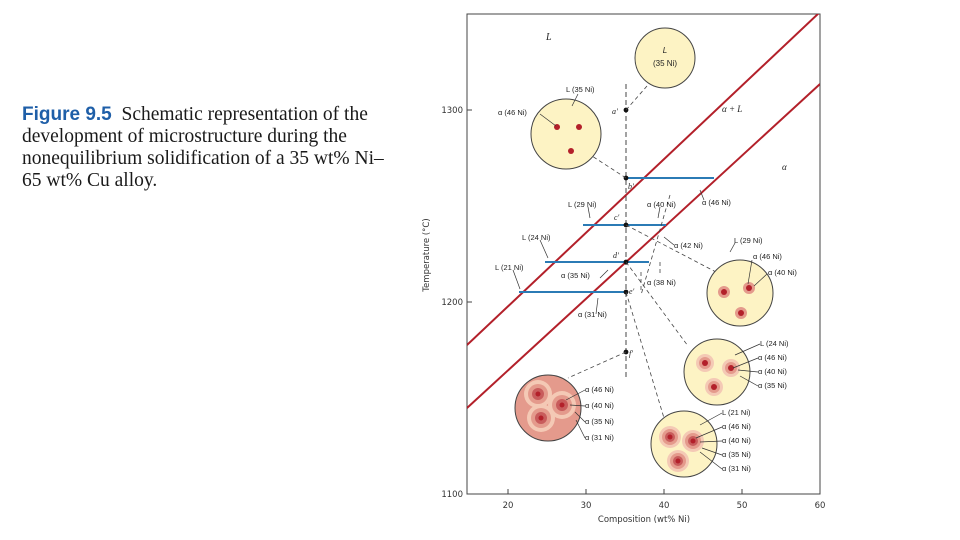 The image size is (960, 540). Describe the element at coordinates (570, 396) in the screenshot. I see `microstructure-f: α (46 Ni) α (40 Ni) α (35 Ni) α (31 Ni)` at that location.